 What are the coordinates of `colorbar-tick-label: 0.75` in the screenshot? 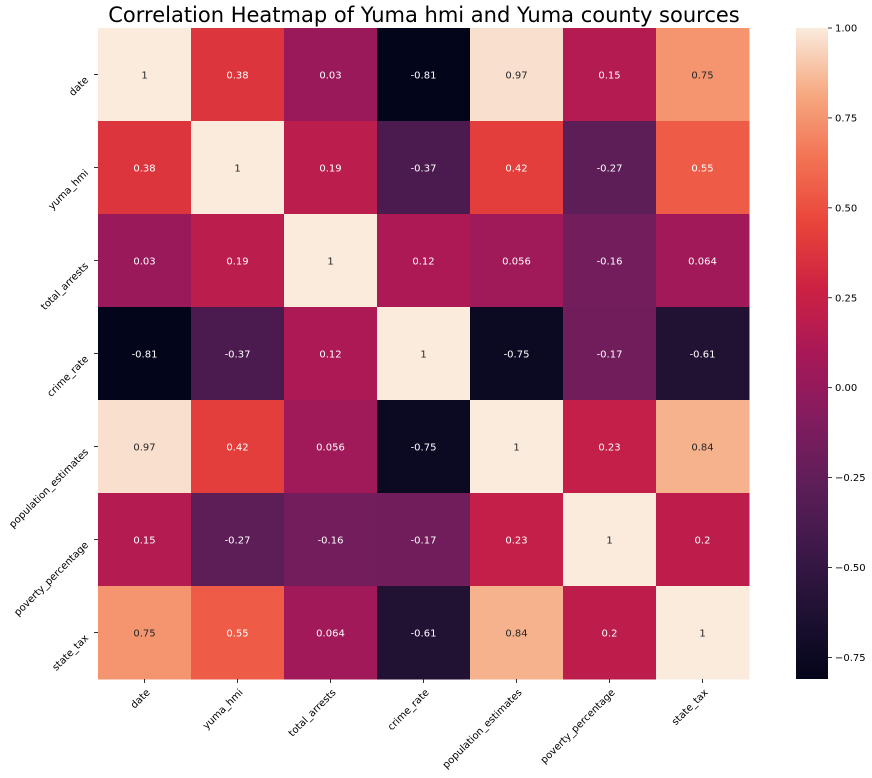 It's located at (846, 118).